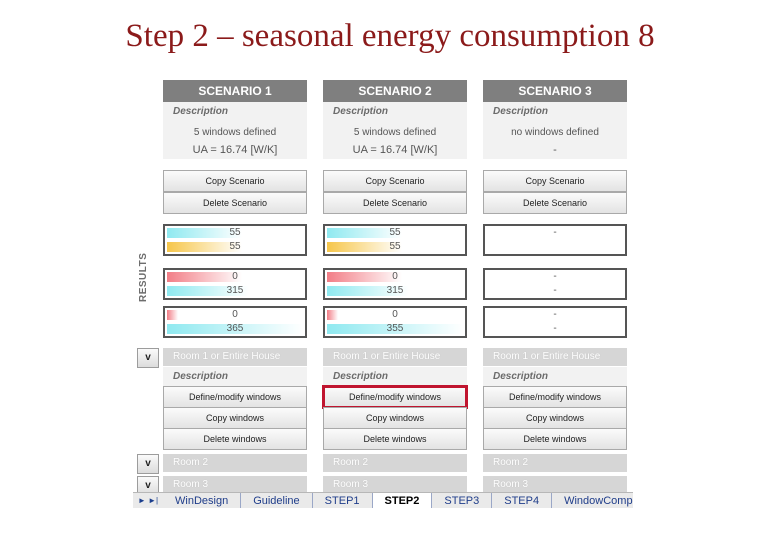 The width and height of the screenshot is (780, 540). Describe the element at coordinates (148, 358) in the screenshot. I see `expand-room1-button: v` at that location.